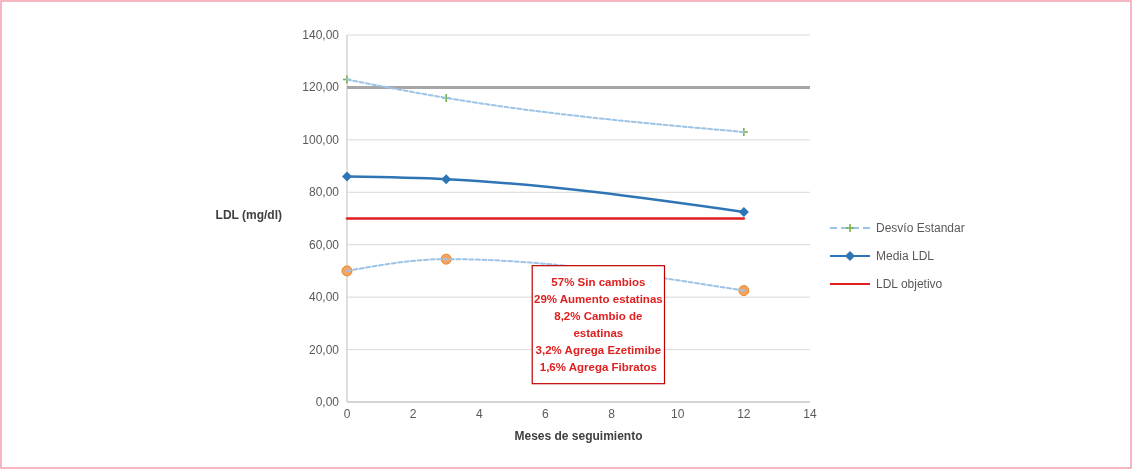  Describe the element at coordinates (324, 192) in the screenshot. I see `y-tick-label: 80,00` at that location.